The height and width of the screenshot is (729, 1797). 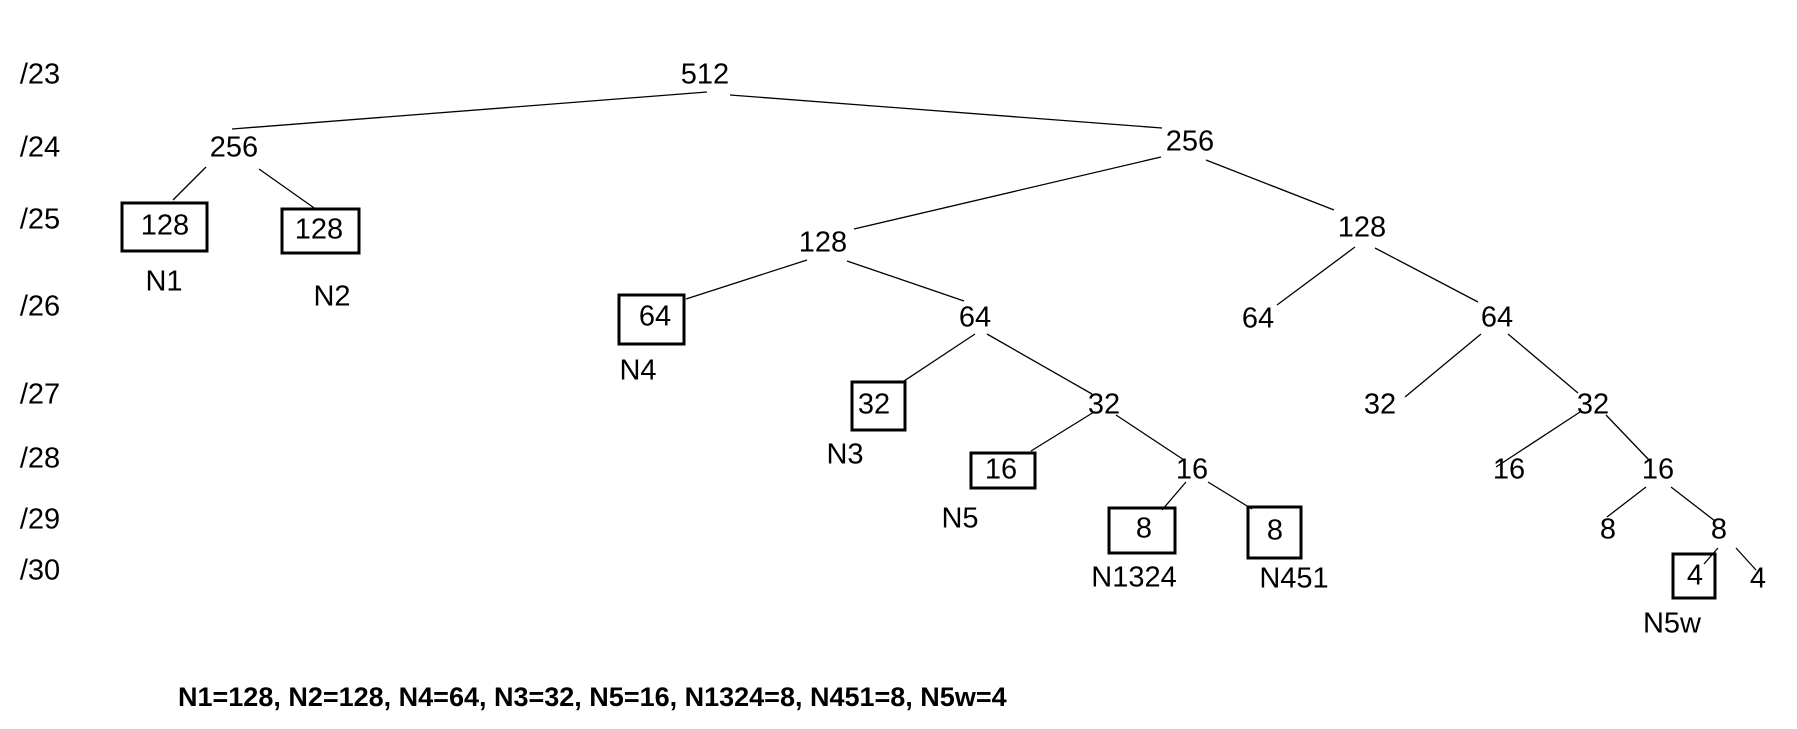 I want to click on network-name-label: N451, so click(x=1293, y=579).